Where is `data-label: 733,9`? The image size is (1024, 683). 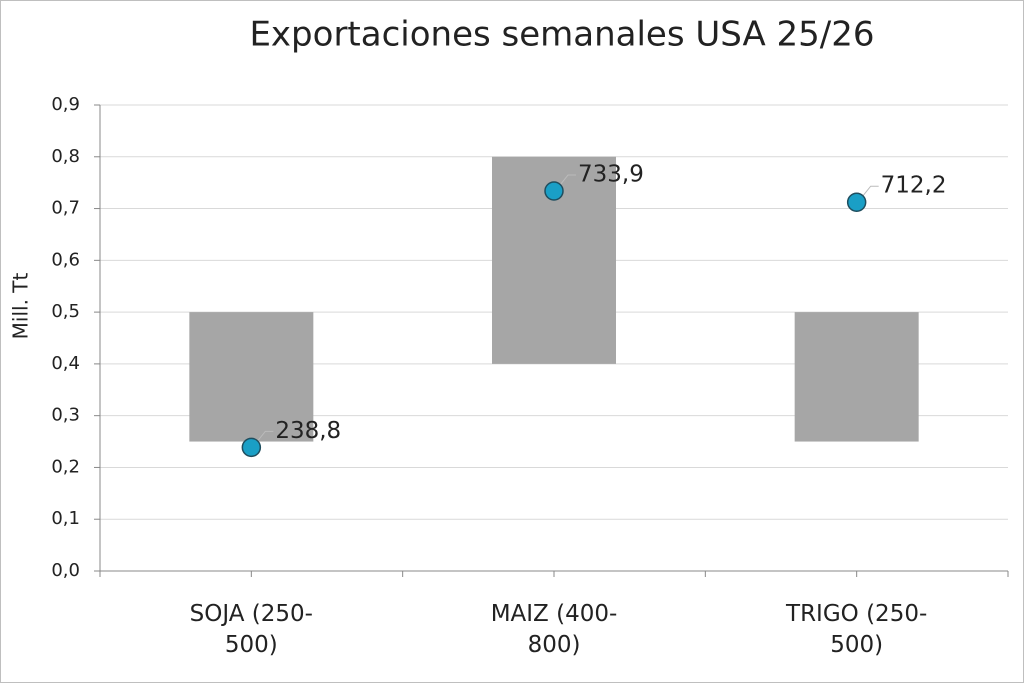
data-label: 733,9 is located at coordinates (611, 175).